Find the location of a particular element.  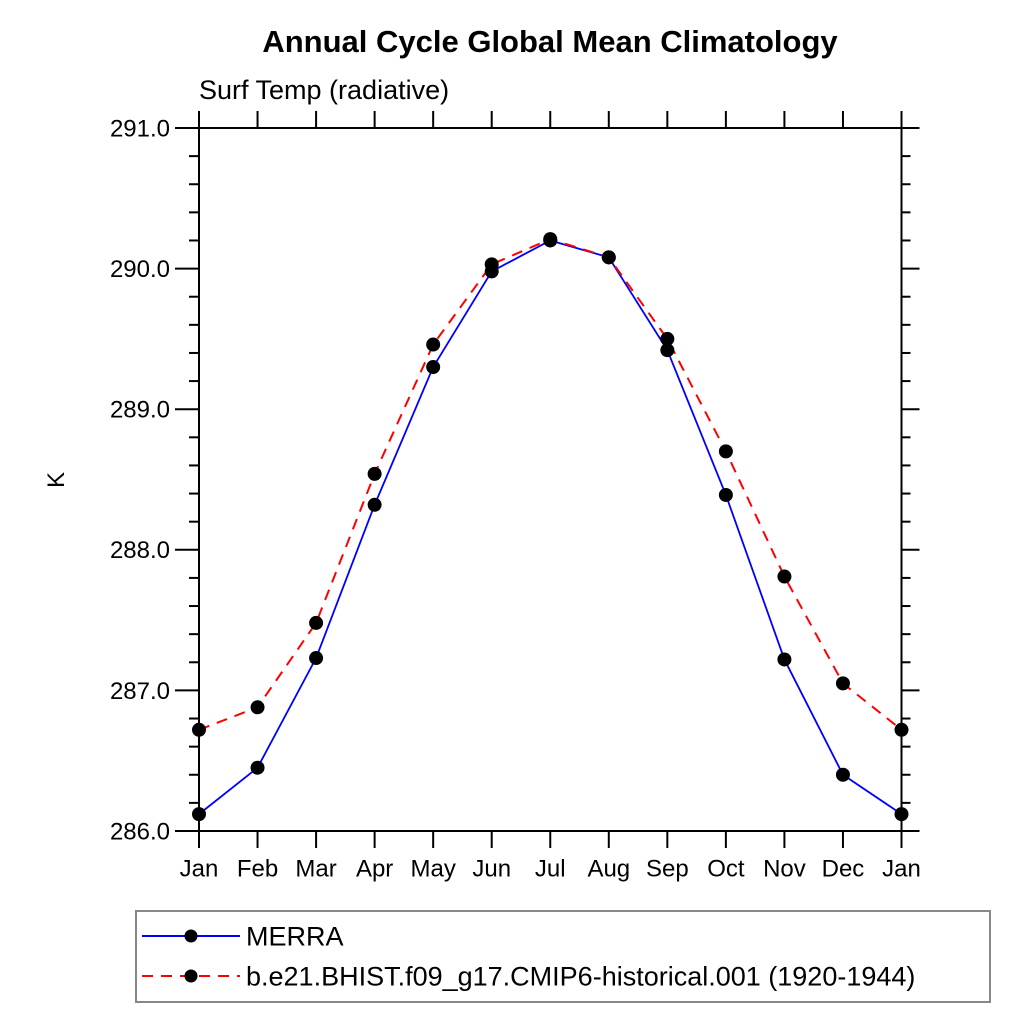

y-tick-label: 286.0 is located at coordinates (140, 831).